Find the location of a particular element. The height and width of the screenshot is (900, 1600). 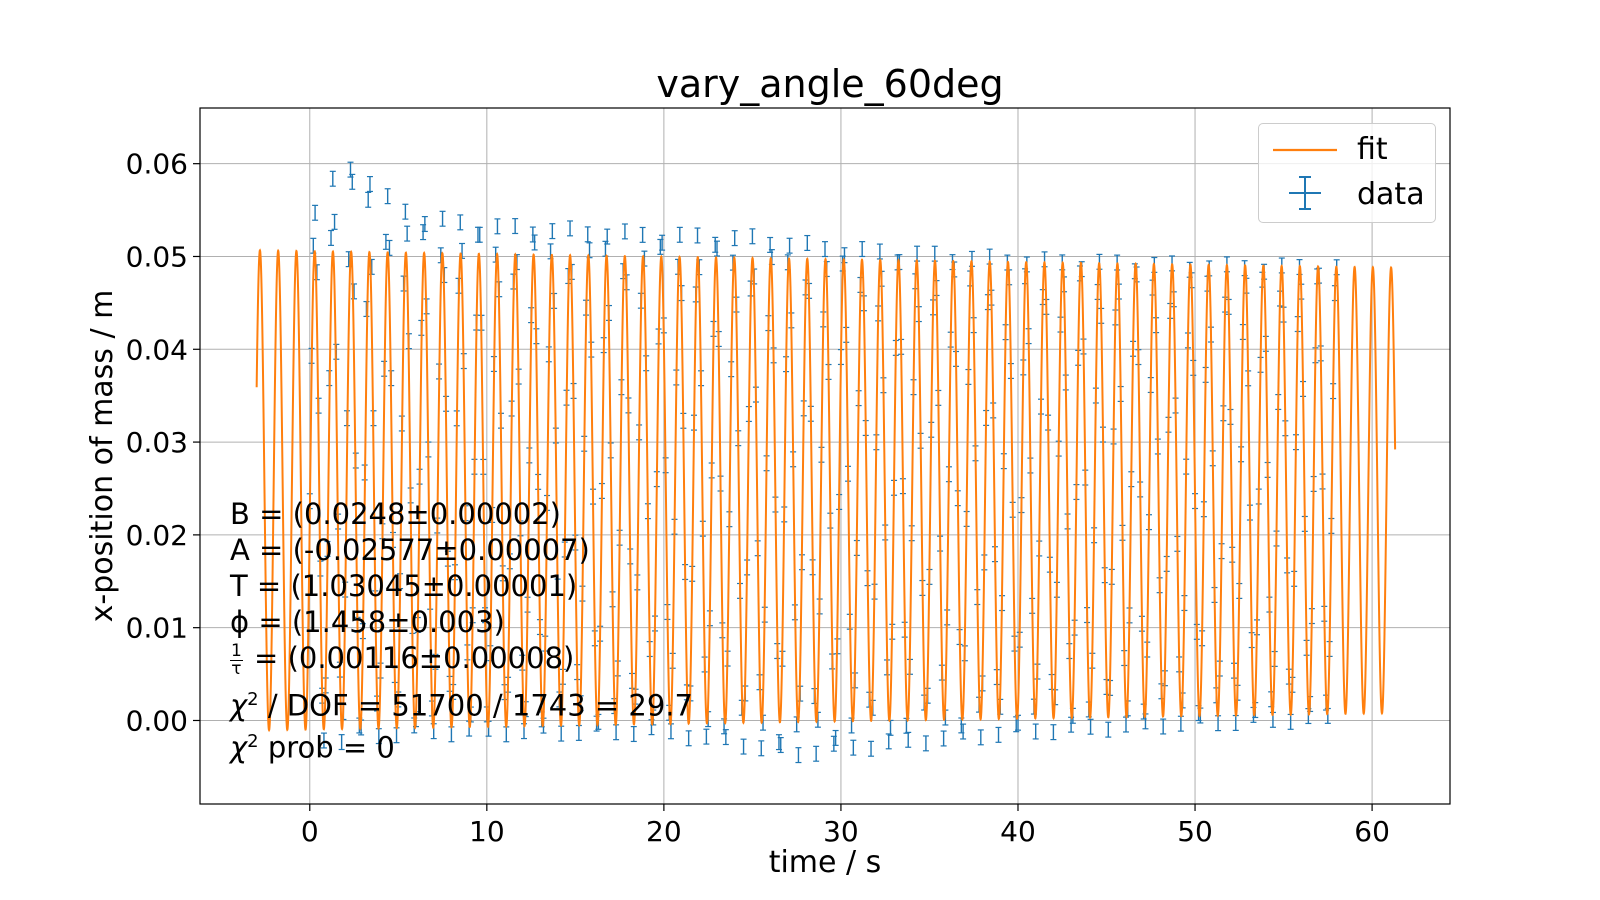

chi2-dof-value: / DOF = 51700 / 1743 = 29.7 is located at coordinates (475, 705).